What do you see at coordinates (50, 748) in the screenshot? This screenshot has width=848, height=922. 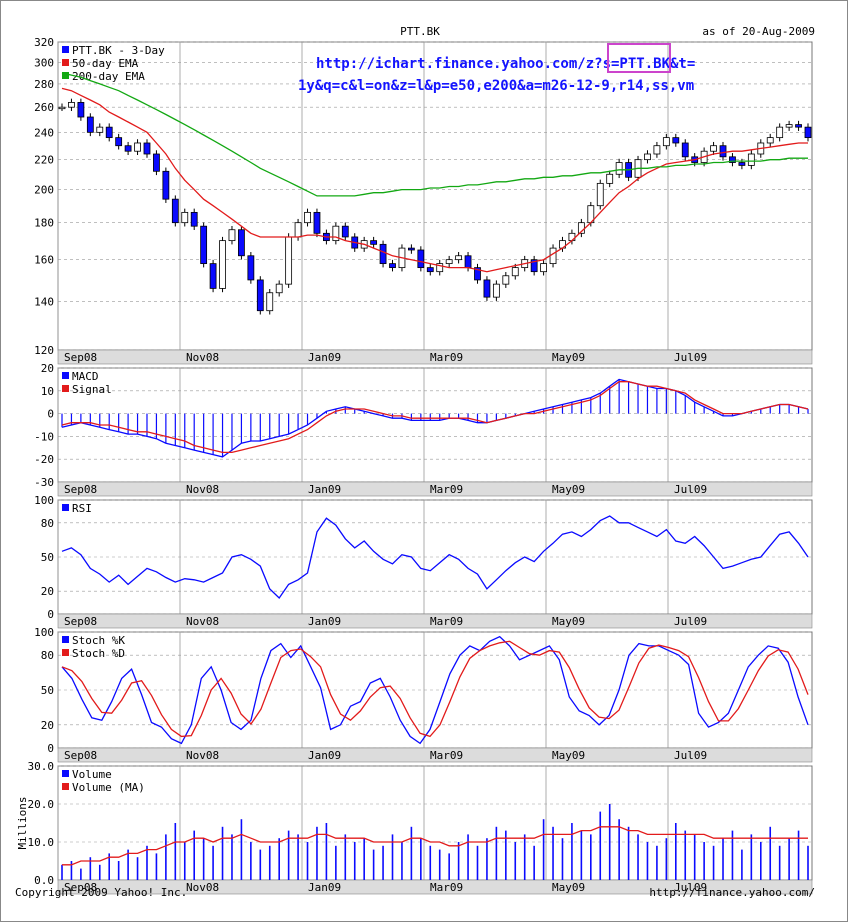 I see `y-tick-label-stoch: 0` at bounding box center [50, 748].